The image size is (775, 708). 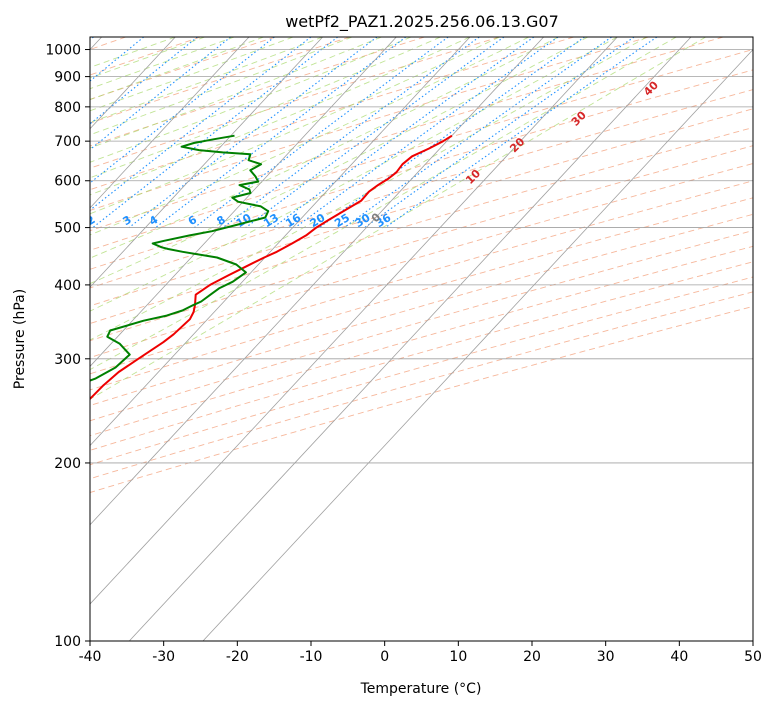 I want to click on y-tick-label: 600, so click(x=67, y=182).